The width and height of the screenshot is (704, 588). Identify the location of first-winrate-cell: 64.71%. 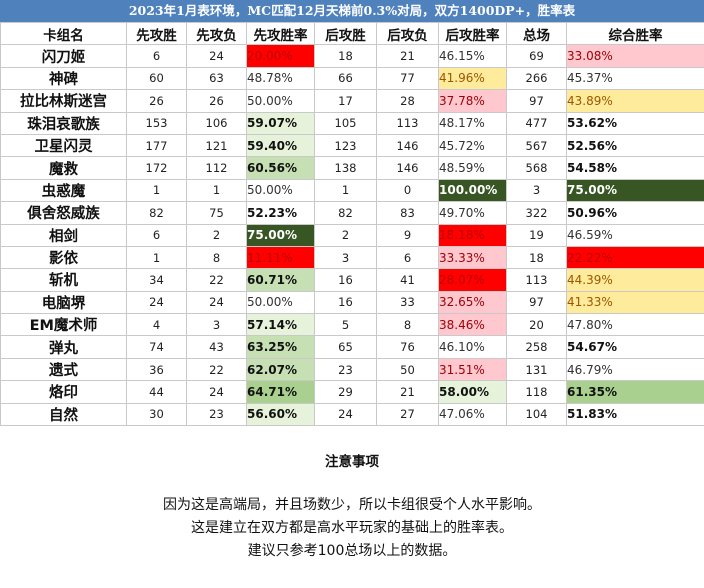
(280, 392).